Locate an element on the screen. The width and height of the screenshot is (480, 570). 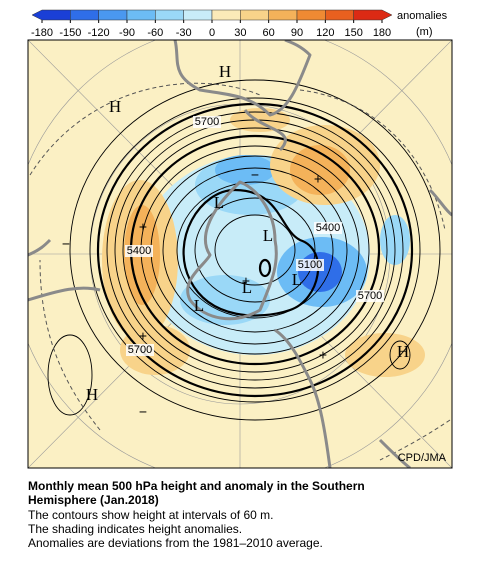
colorbar-tick-label: 120 is located at coordinates (325, 33).